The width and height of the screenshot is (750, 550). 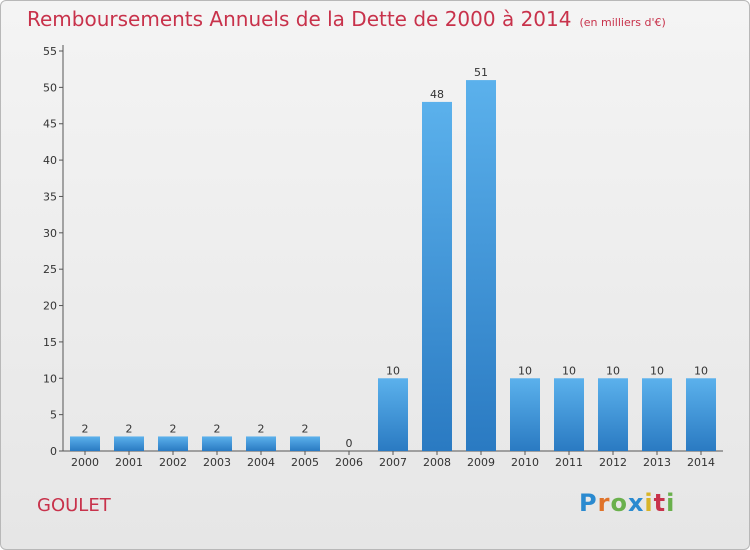 What do you see at coordinates (53, 415) in the screenshot?
I see `y-tick-label: 5` at bounding box center [53, 415].